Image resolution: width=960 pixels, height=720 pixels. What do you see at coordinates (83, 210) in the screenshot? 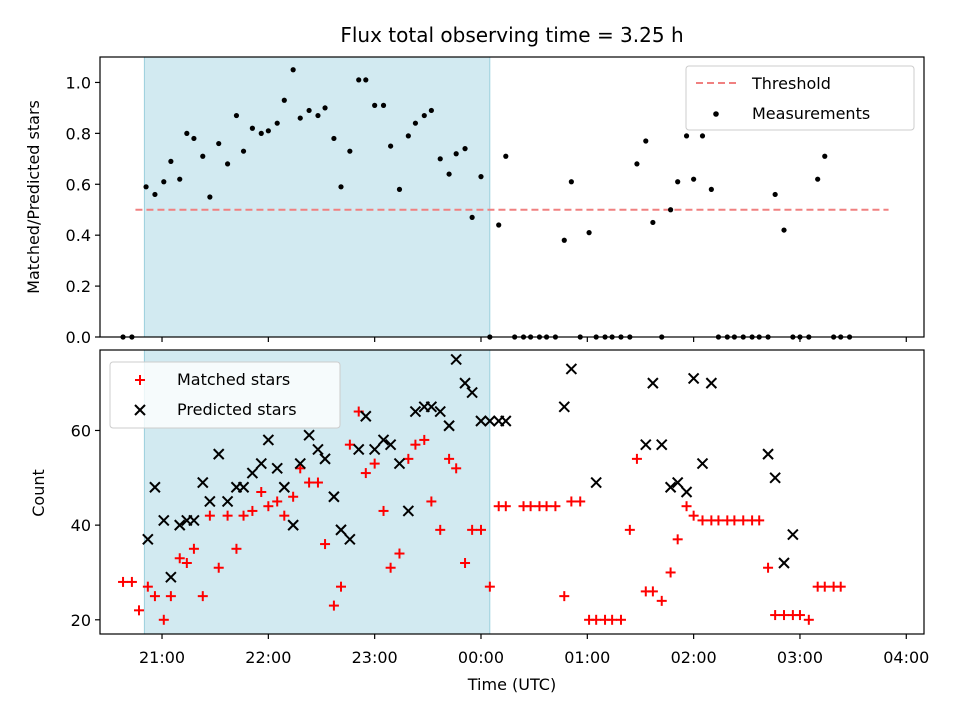
I see `top-y-ticks: 0.0 0.2 0.4 0.6 0.8 1.0` at bounding box center [83, 210].